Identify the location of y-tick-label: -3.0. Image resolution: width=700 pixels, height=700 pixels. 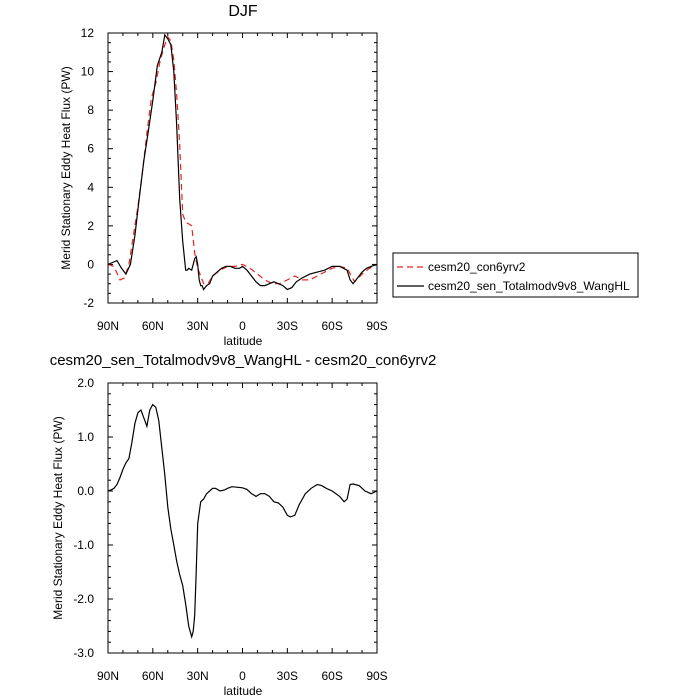
(83, 653).